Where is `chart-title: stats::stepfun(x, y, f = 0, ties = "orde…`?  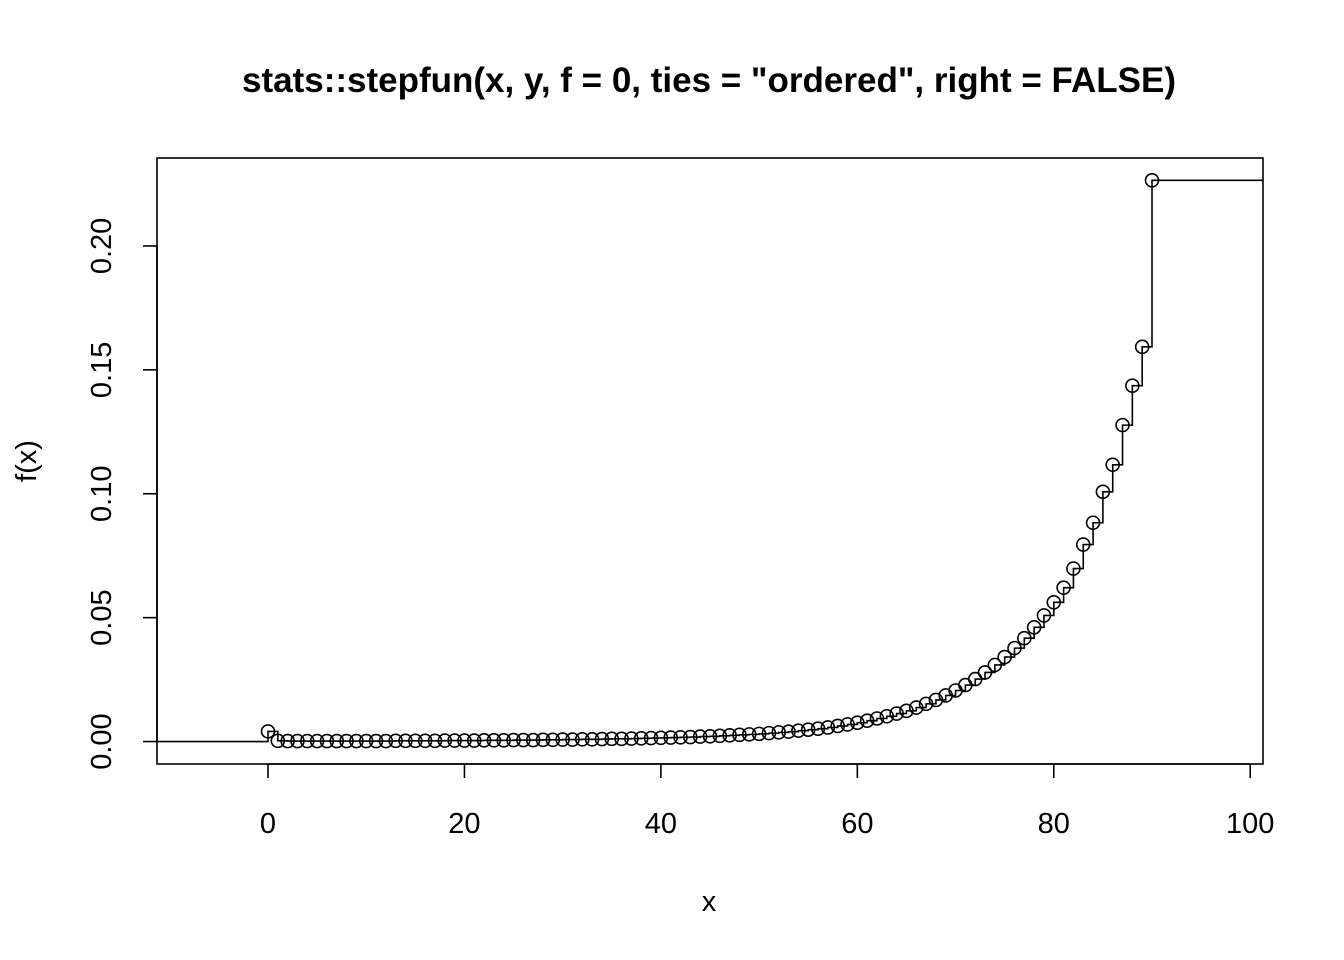 chart-title: stats::stepfun(x, y, f = 0, ties = "orde… is located at coordinates (709, 80).